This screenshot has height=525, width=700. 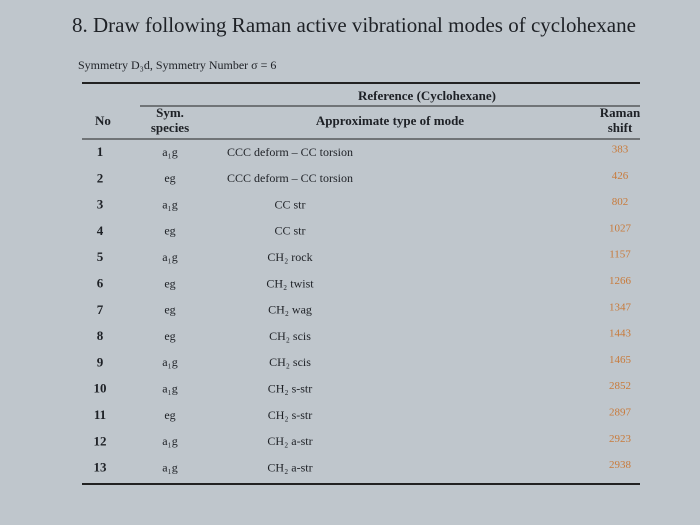 What do you see at coordinates (177, 65) in the screenshot?
I see `subtitle: Symmetry D₃d, Symmetry Number σ = 6` at bounding box center [177, 65].